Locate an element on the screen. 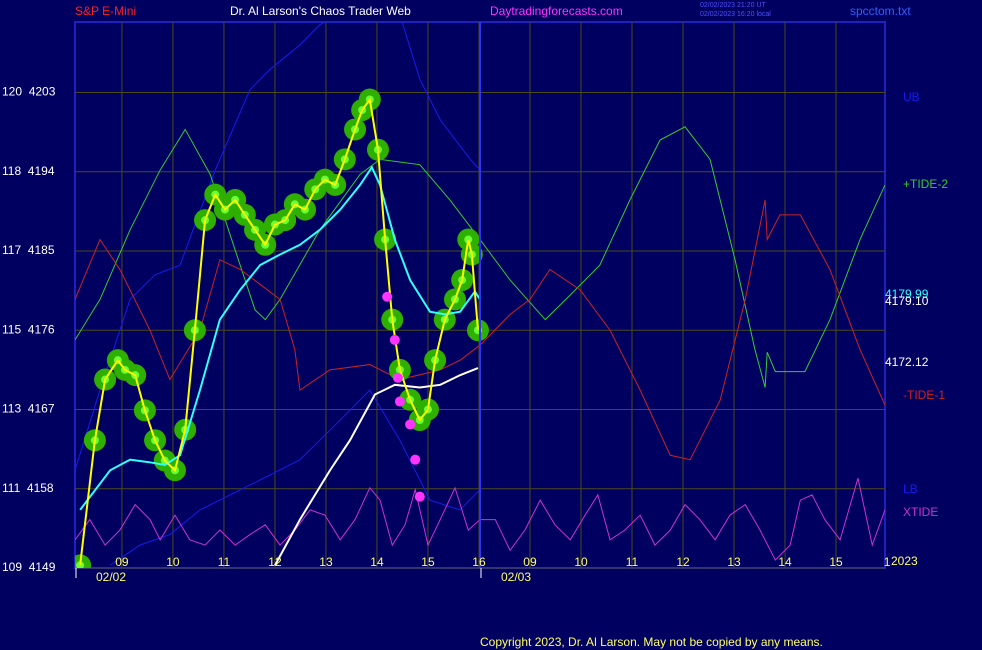  date-label: 02/03 is located at coordinates (516, 577).